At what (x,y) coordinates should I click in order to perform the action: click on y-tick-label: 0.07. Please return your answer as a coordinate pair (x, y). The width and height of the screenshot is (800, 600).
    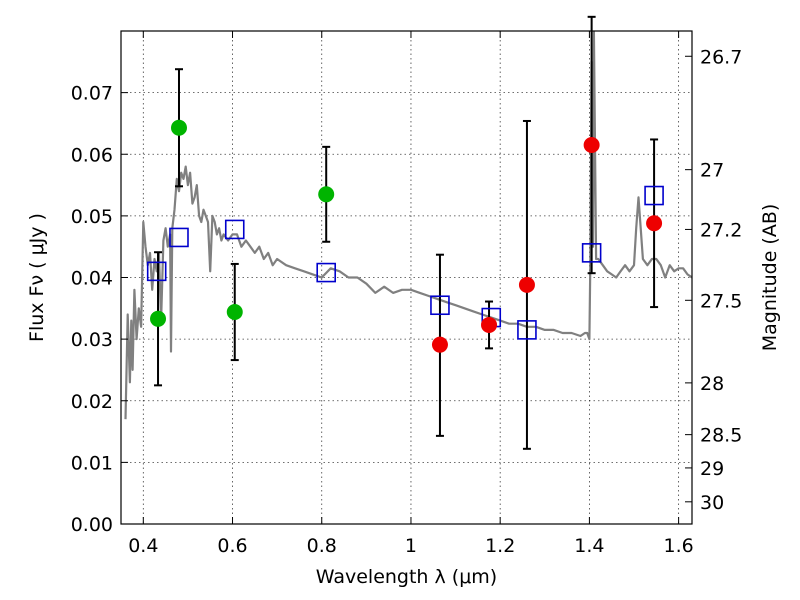
    Looking at the image, I should click on (92, 94).